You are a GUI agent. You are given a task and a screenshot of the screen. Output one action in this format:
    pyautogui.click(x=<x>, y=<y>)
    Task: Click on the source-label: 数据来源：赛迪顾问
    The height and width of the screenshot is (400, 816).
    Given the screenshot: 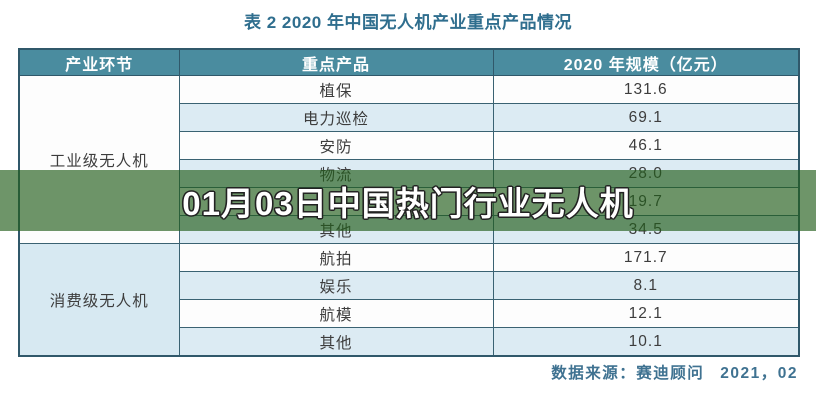 What is the action you would take?
    pyautogui.click(x=628, y=373)
    